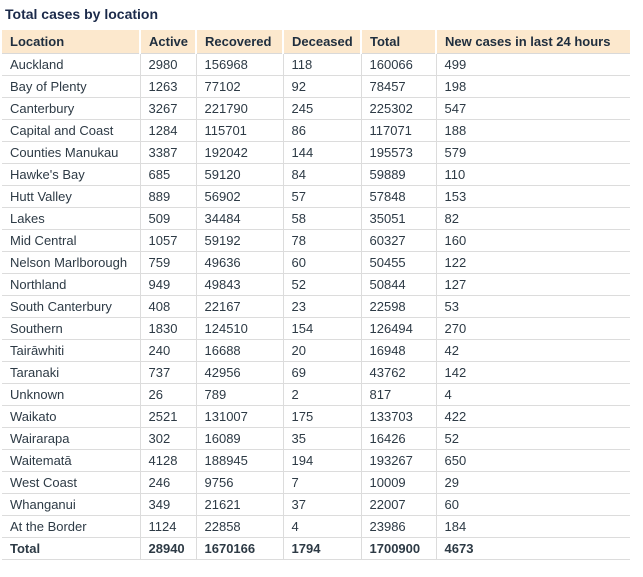 The height and width of the screenshot is (577, 643). Describe the element at coordinates (398, 130) in the screenshot. I see `value-cell: 117071` at that location.